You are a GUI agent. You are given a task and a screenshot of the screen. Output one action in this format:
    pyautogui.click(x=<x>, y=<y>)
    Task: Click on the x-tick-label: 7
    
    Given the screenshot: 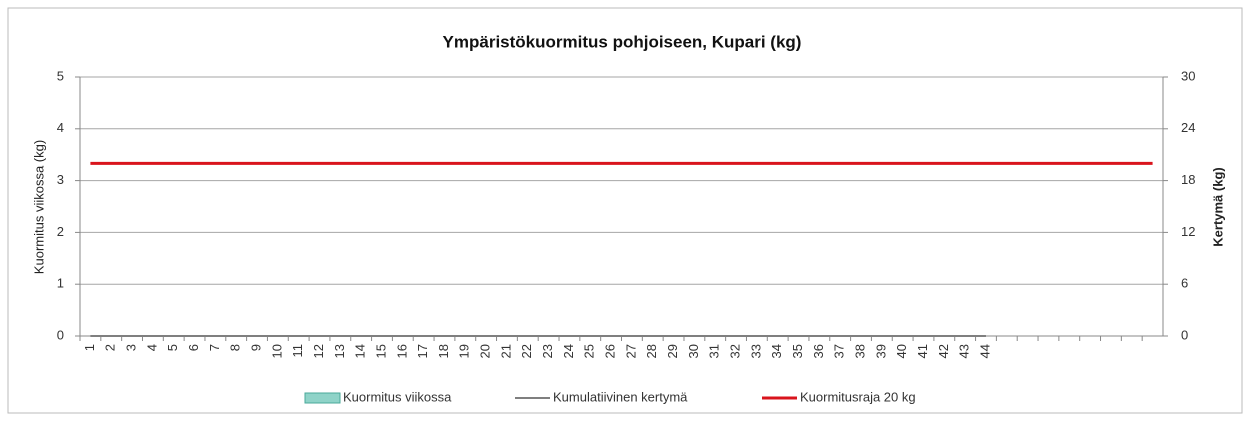 What is the action you would take?
    pyautogui.click(x=214, y=347)
    